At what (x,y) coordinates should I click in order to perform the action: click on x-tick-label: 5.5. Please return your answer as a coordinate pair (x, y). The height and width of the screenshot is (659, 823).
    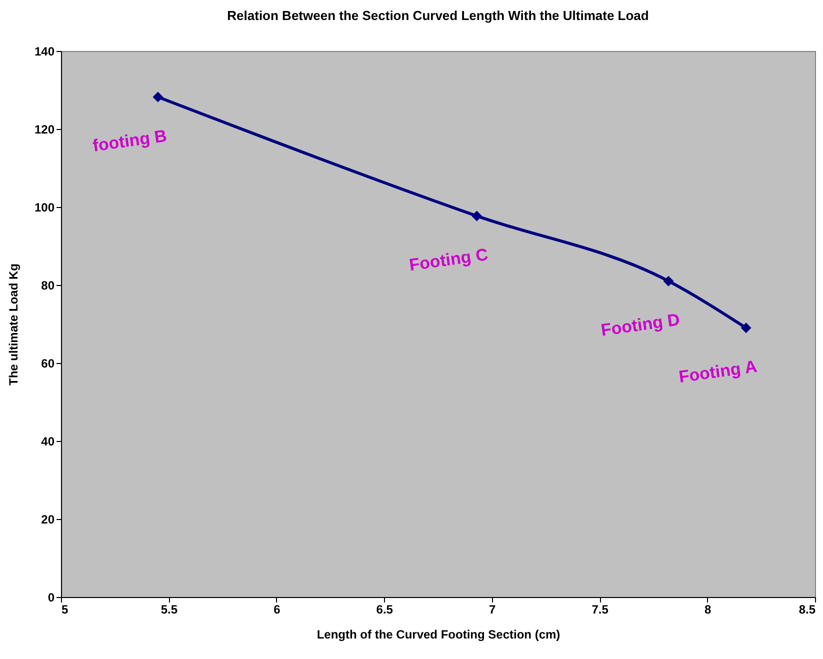
    Looking at the image, I should click on (169, 609).